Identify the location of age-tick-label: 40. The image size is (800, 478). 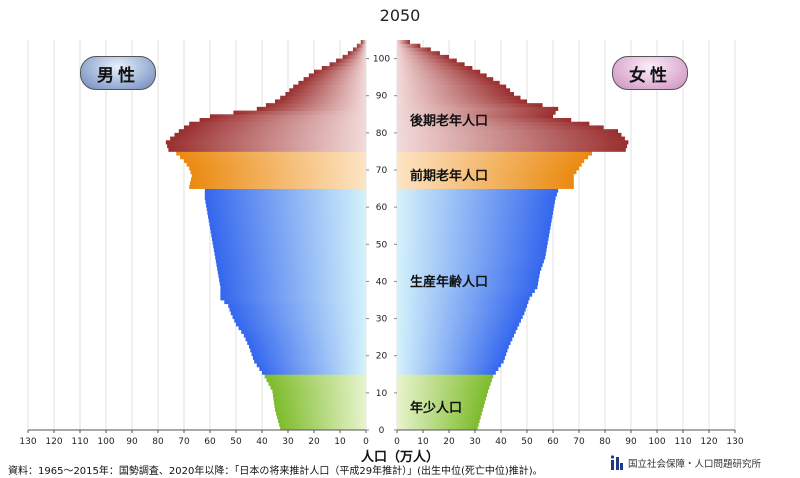
(382, 282).